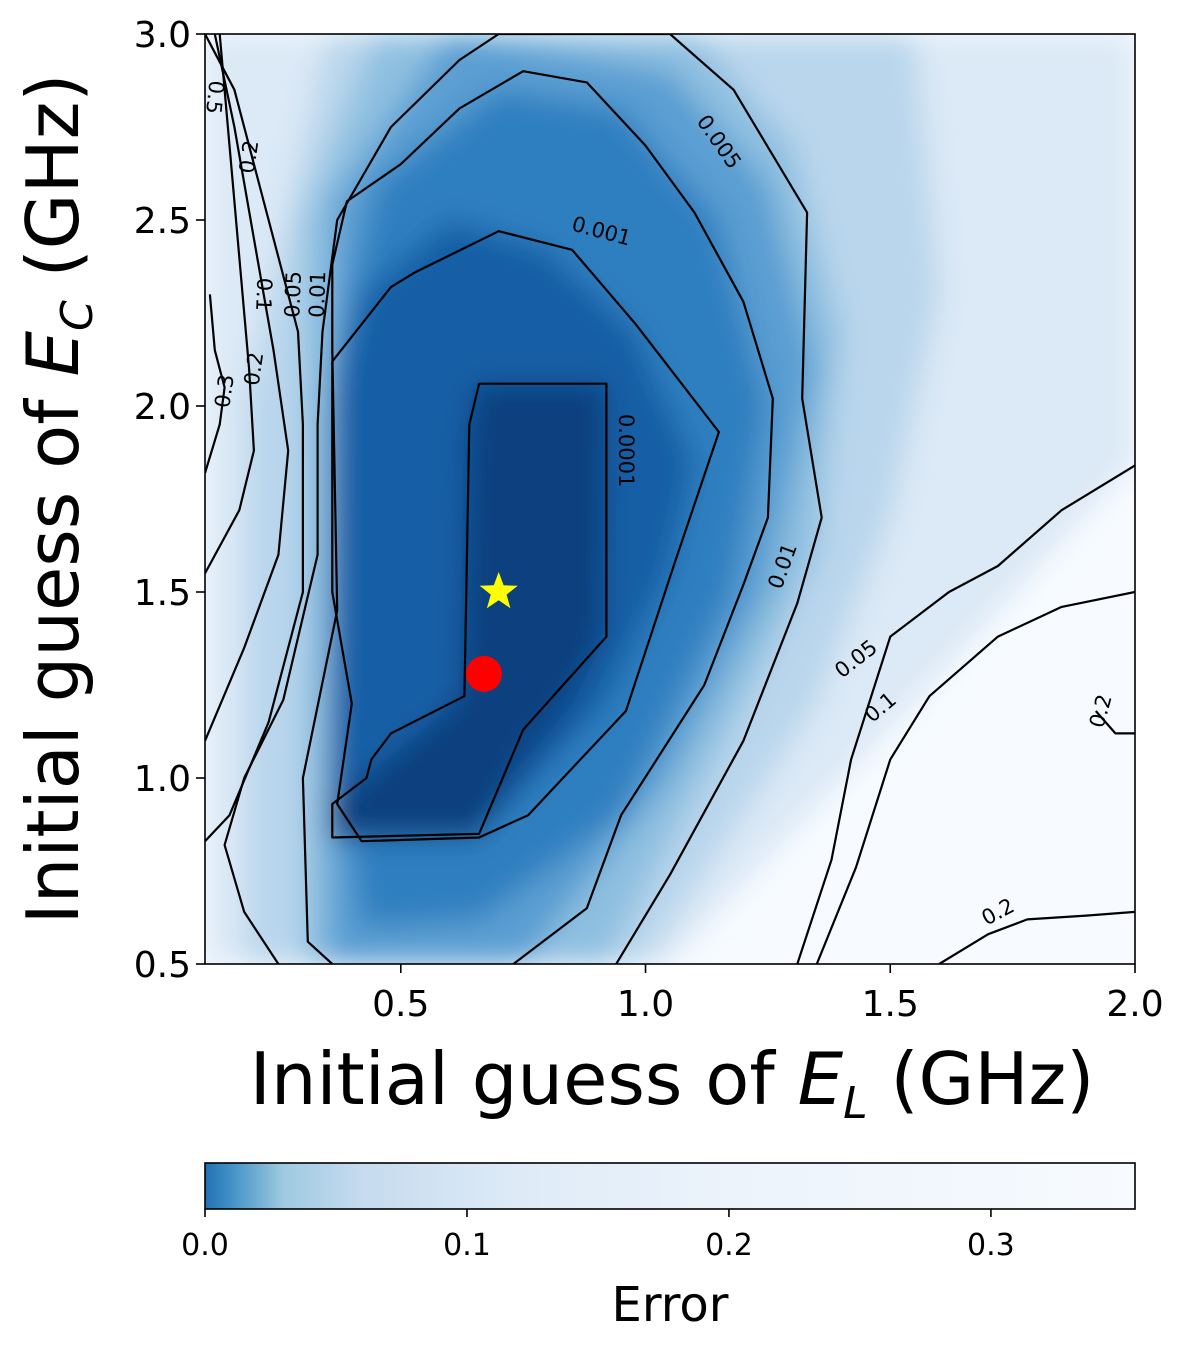  What do you see at coordinates (293, 295) in the screenshot?
I see `contour-label: 0.05` at bounding box center [293, 295].